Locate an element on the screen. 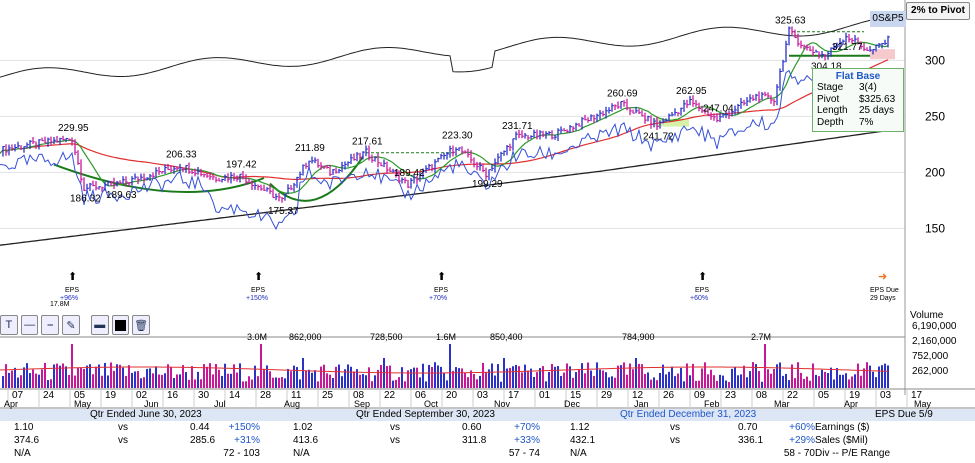 The width and height of the screenshot is (975, 463). price-label: 304.18 is located at coordinates (826, 67).